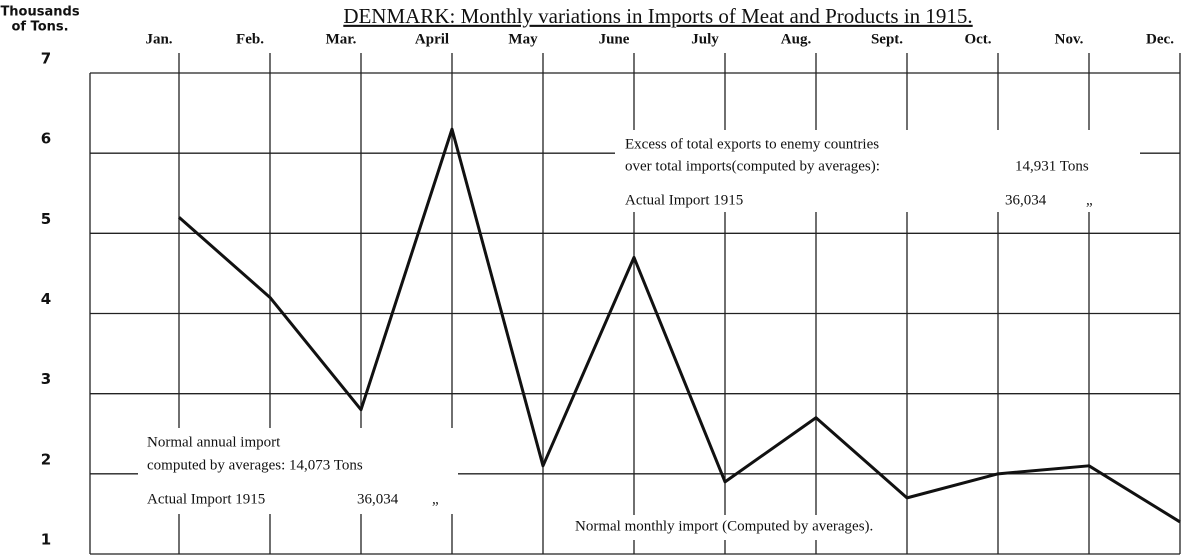  What do you see at coordinates (887, 39) in the screenshot?
I see `x-tick-label: Sept.` at bounding box center [887, 39].